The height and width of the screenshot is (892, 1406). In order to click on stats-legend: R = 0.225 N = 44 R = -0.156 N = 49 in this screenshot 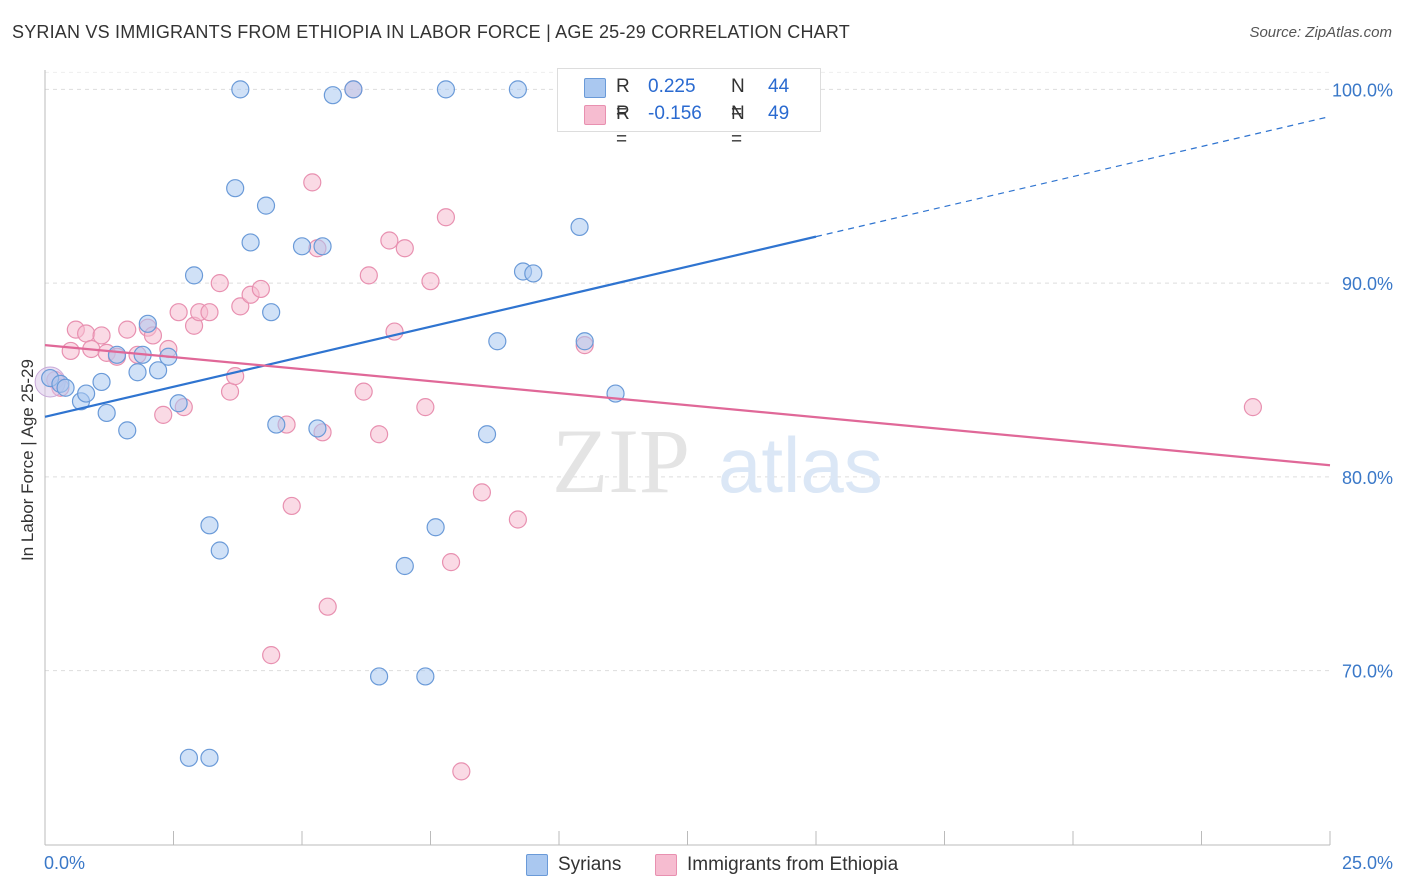, I will do `click(689, 109)`.